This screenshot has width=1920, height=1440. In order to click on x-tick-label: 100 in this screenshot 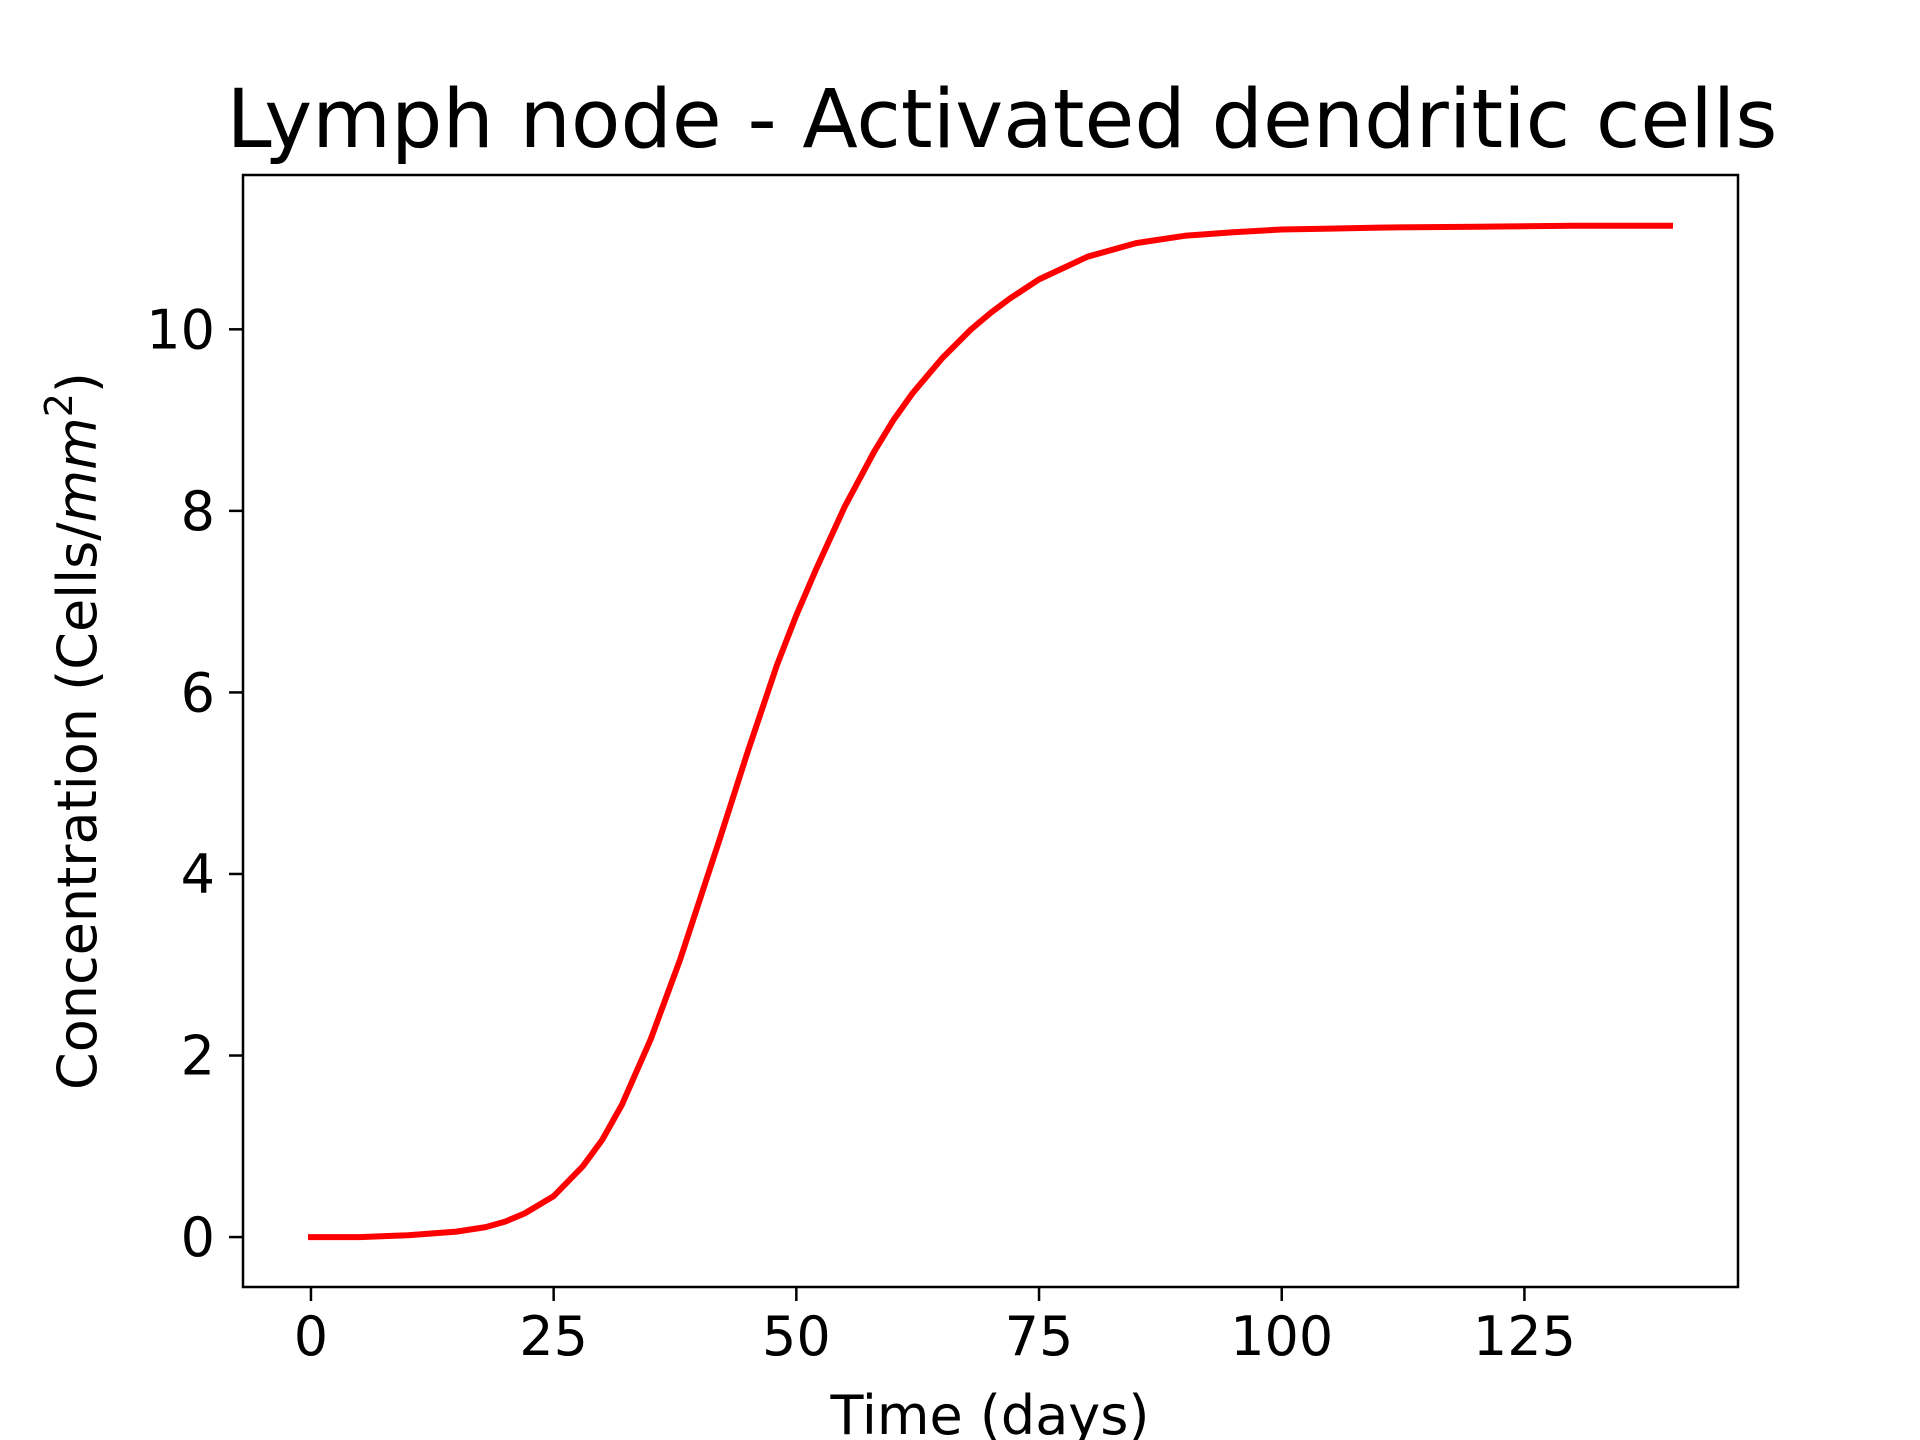, I will do `click(1281, 1336)`.